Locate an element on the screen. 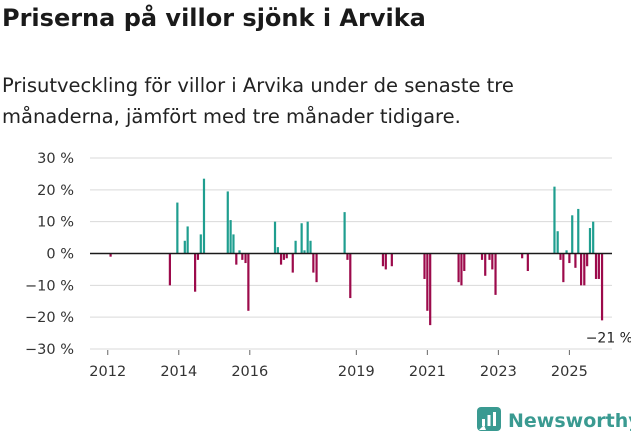 The image size is (631, 439). x-tick-label: 2019 is located at coordinates (356, 372).